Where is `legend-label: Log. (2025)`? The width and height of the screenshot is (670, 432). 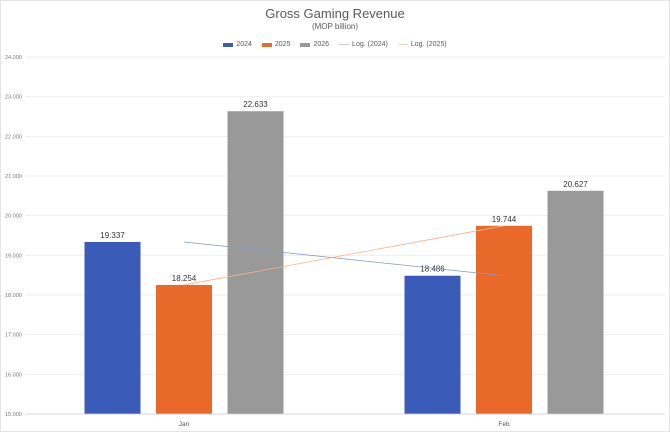
legend-label: Log. (2025) is located at coordinates (428, 44).